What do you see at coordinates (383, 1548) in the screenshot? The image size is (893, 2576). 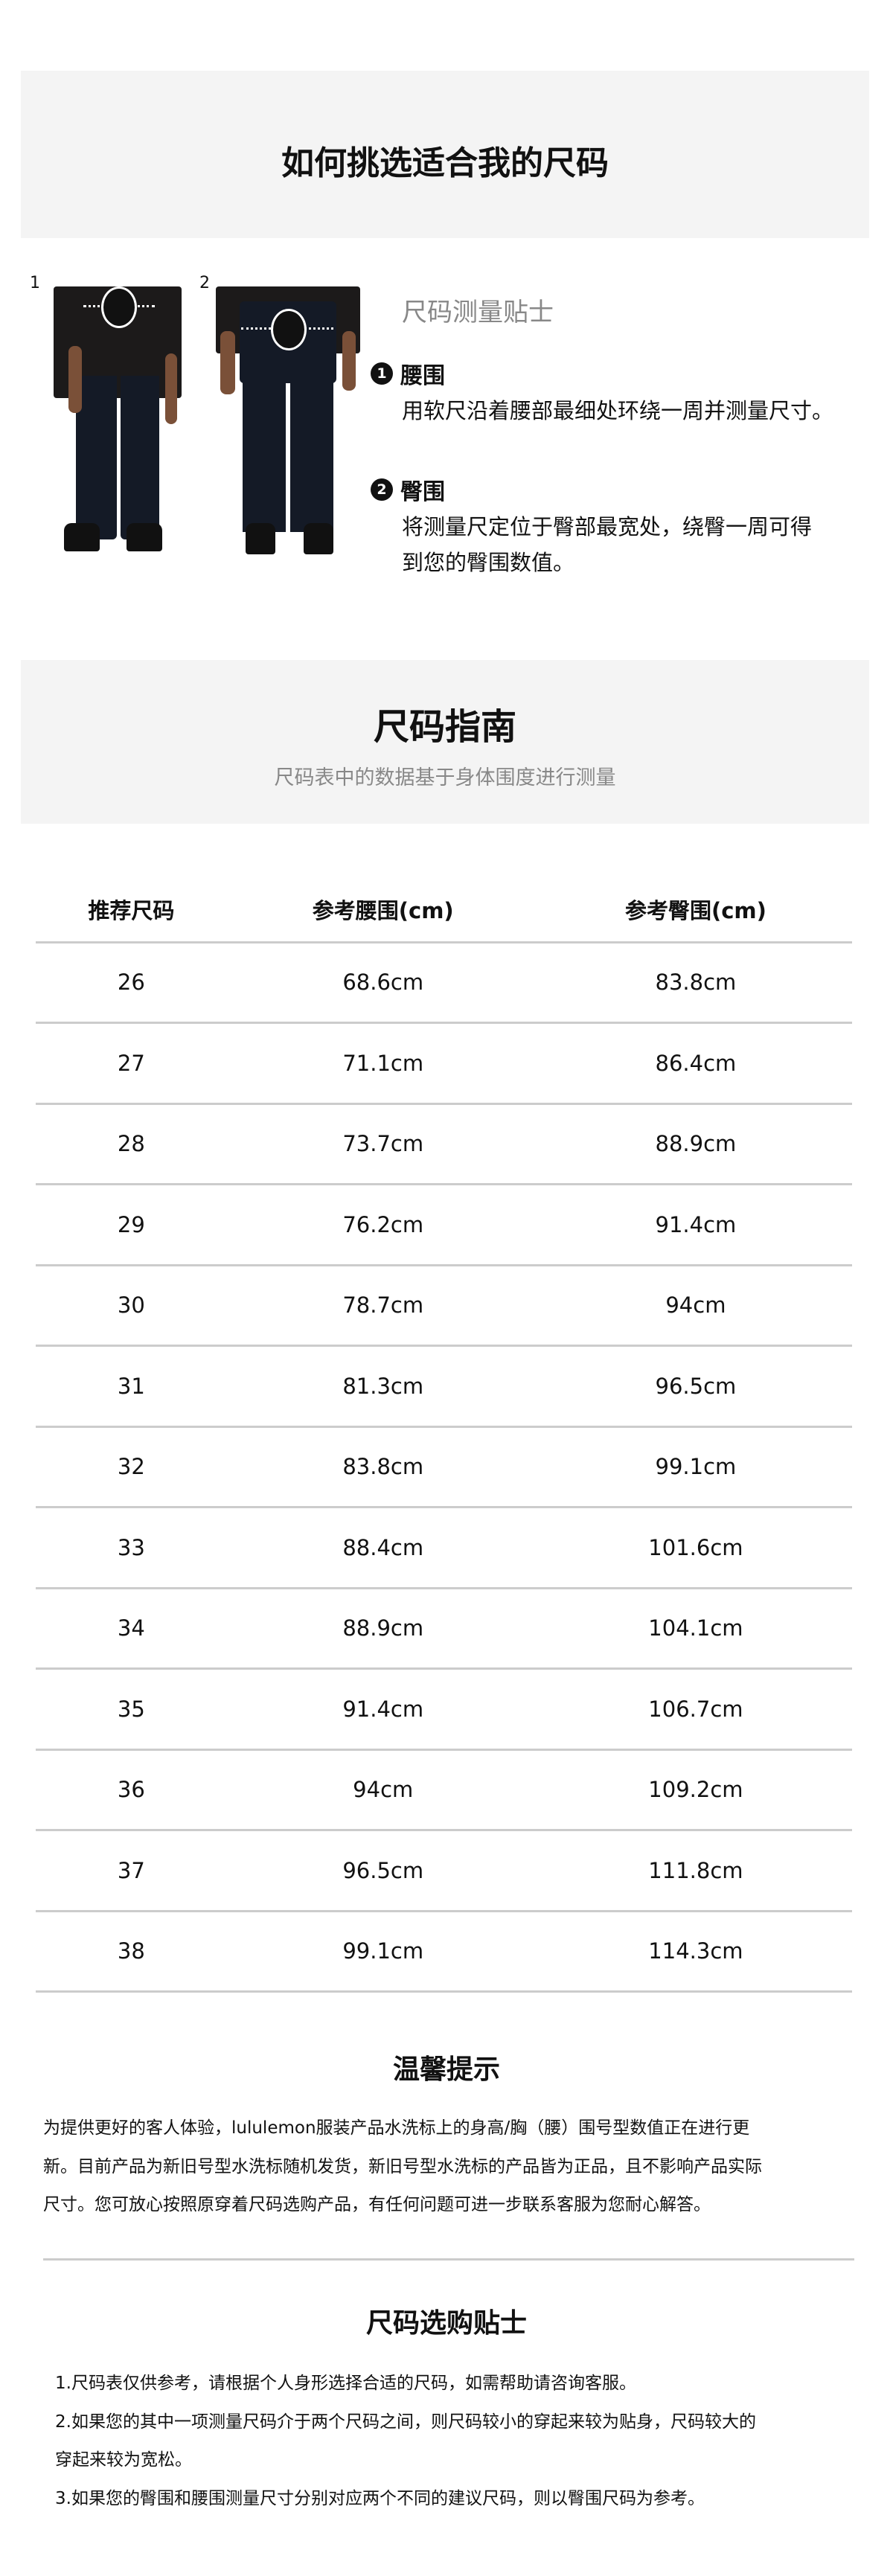 I see `cell-waist: 88.4cm` at bounding box center [383, 1548].